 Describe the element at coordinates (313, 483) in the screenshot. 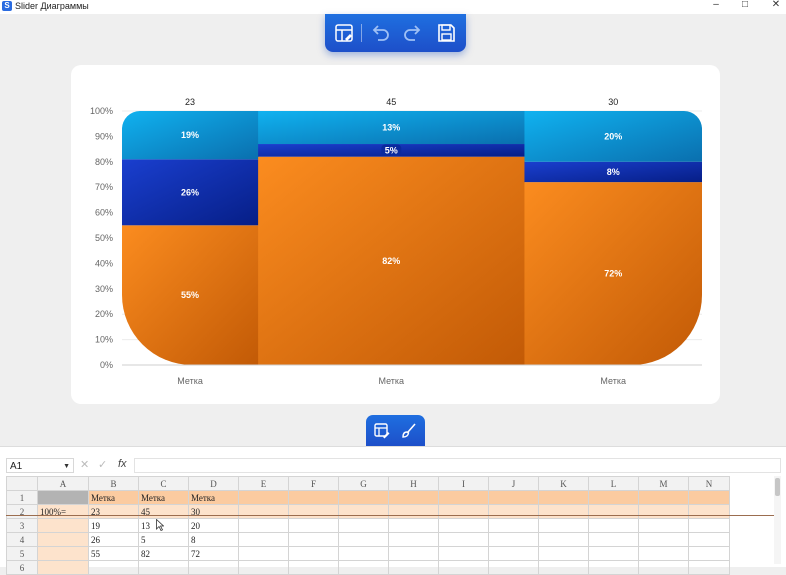

I see `column-header: F` at that location.